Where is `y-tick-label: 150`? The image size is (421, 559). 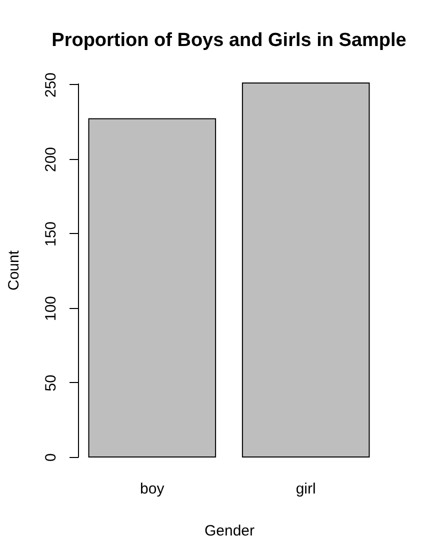 y-tick-label: 150 is located at coordinates (51, 234).